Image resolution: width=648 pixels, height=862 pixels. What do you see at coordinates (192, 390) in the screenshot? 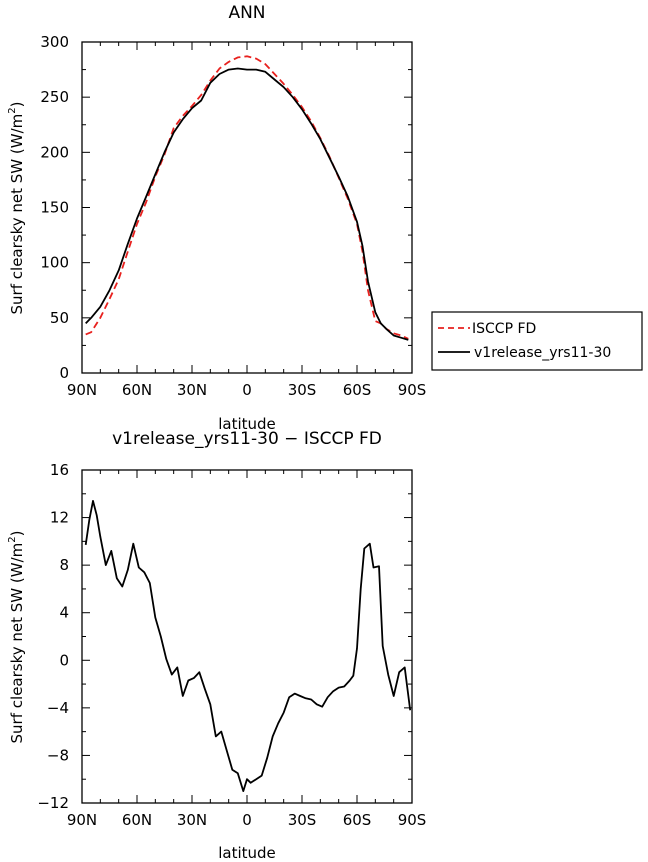
I see `top-x-tick-label: 30N` at bounding box center [192, 390].